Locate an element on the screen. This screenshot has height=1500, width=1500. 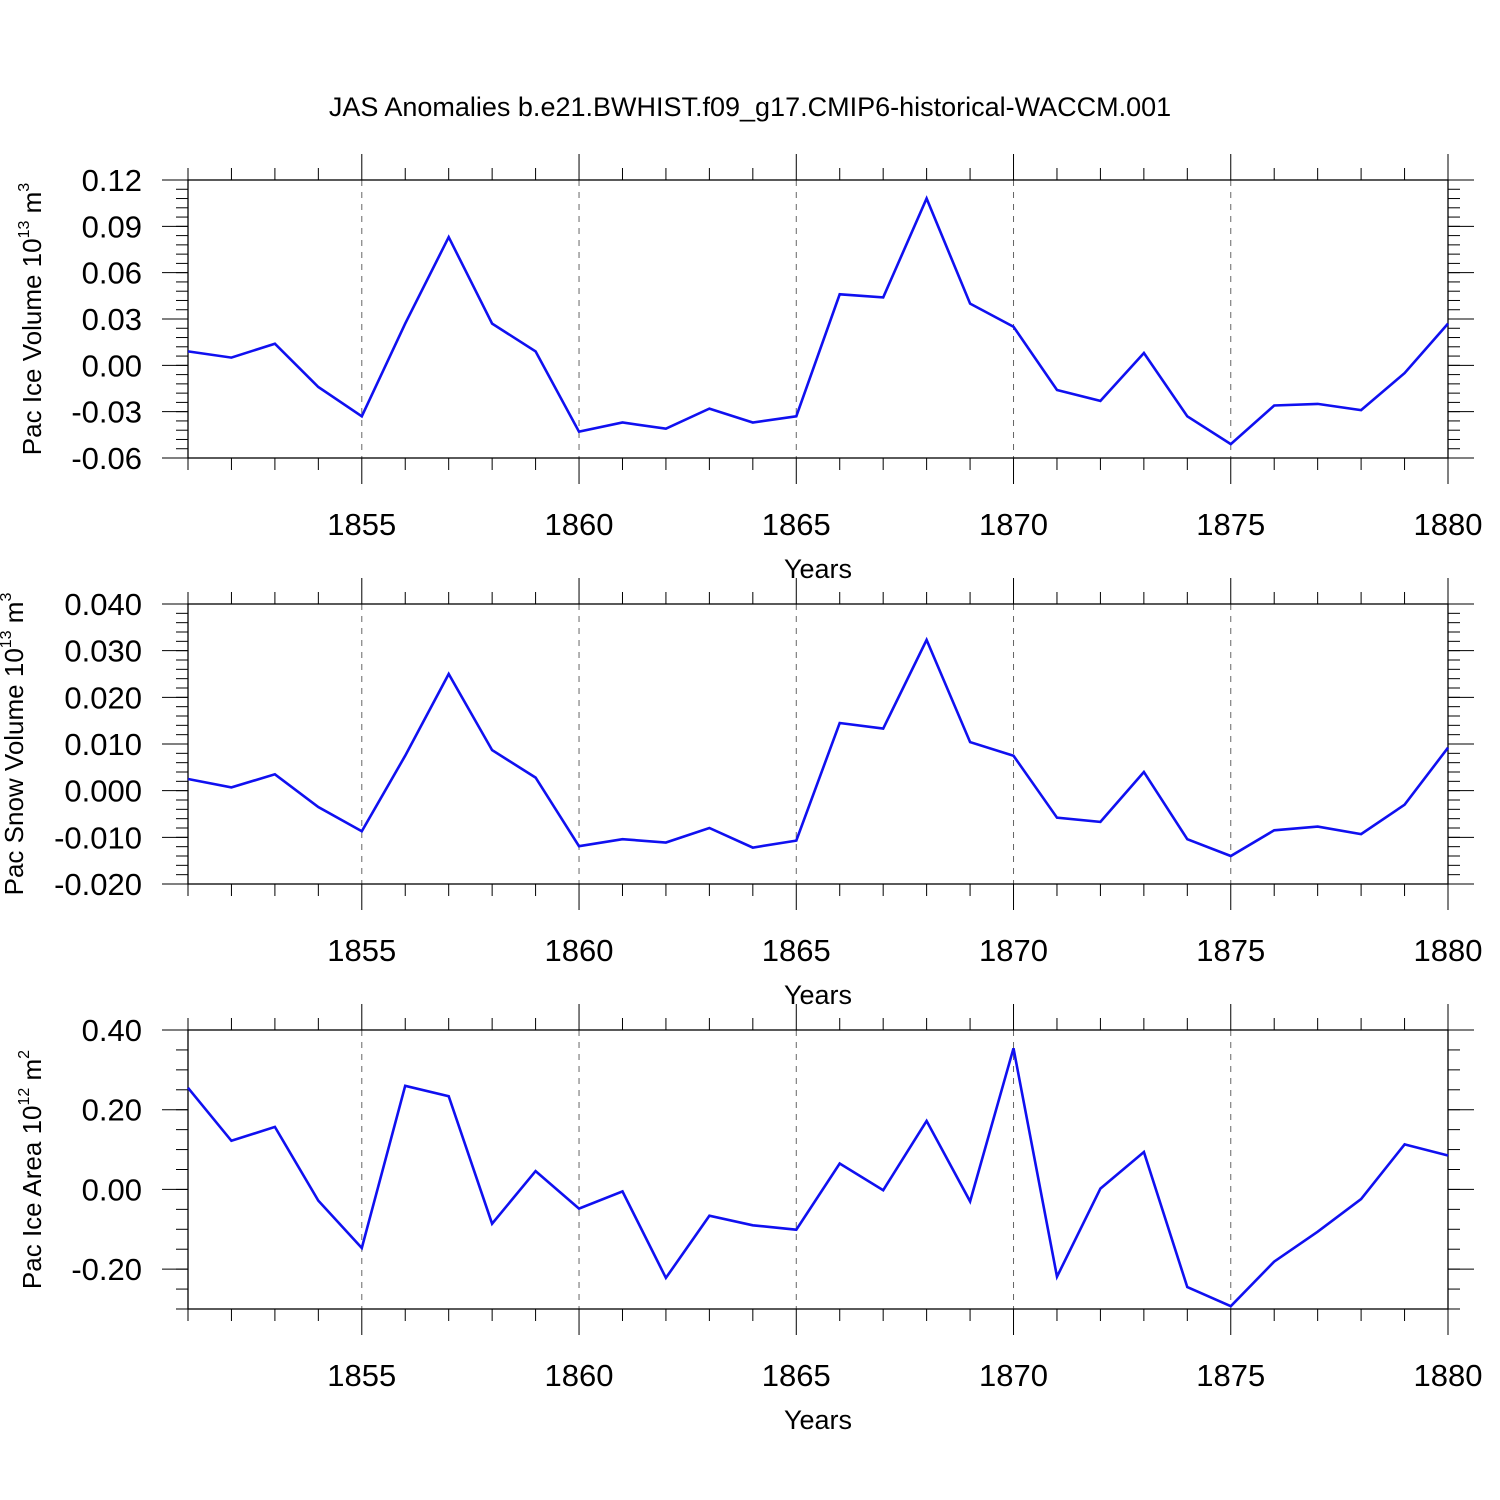
y-tick-label: -0.20 is located at coordinates (106, 1269).